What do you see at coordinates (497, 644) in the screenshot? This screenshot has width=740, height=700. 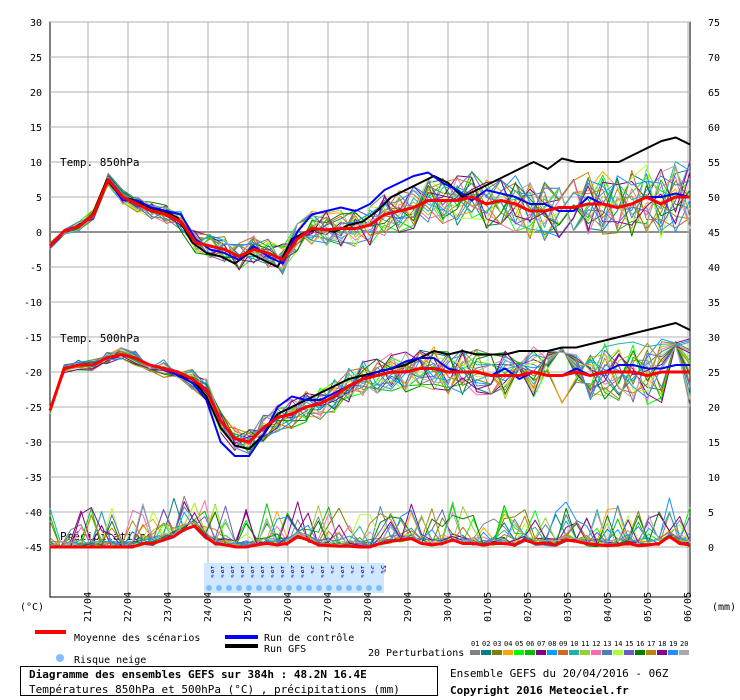 I see `legend-perturbation-id: 03` at bounding box center [497, 644].